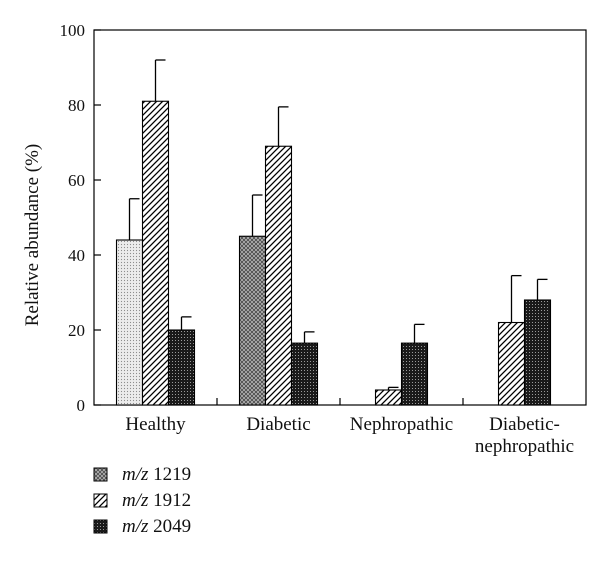 Image resolution: width=600 pixels, height=565 pixels. Describe the element at coordinates (76, 180) in the screenshot. I see `y-tick-label: 60` at that location.